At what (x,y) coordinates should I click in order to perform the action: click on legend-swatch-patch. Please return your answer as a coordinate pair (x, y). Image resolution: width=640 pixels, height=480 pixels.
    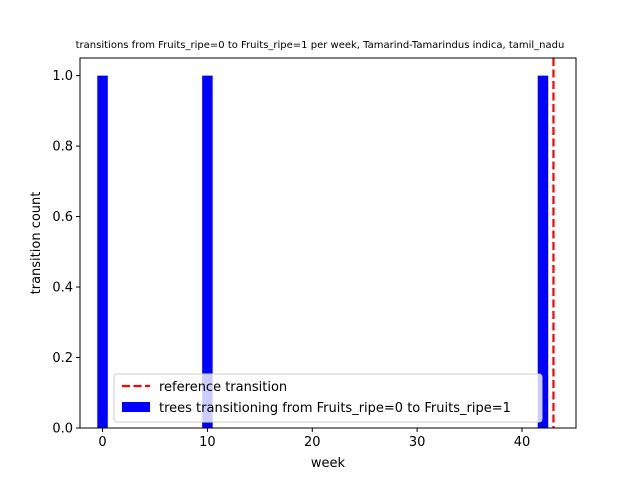
    Looking at the image, I should click on (136, 407).